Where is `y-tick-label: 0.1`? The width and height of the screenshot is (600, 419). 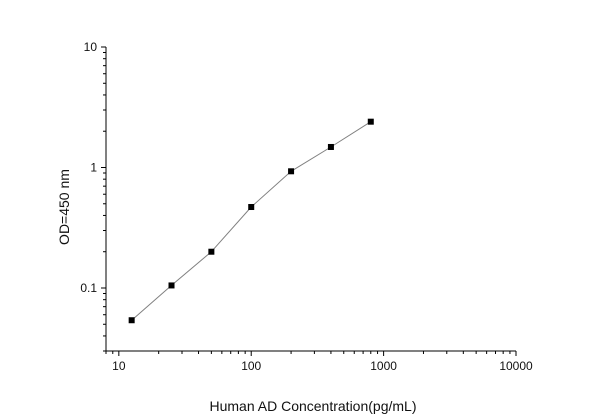
y-tick-label: 0.1 is located at coordinates (88, 288).